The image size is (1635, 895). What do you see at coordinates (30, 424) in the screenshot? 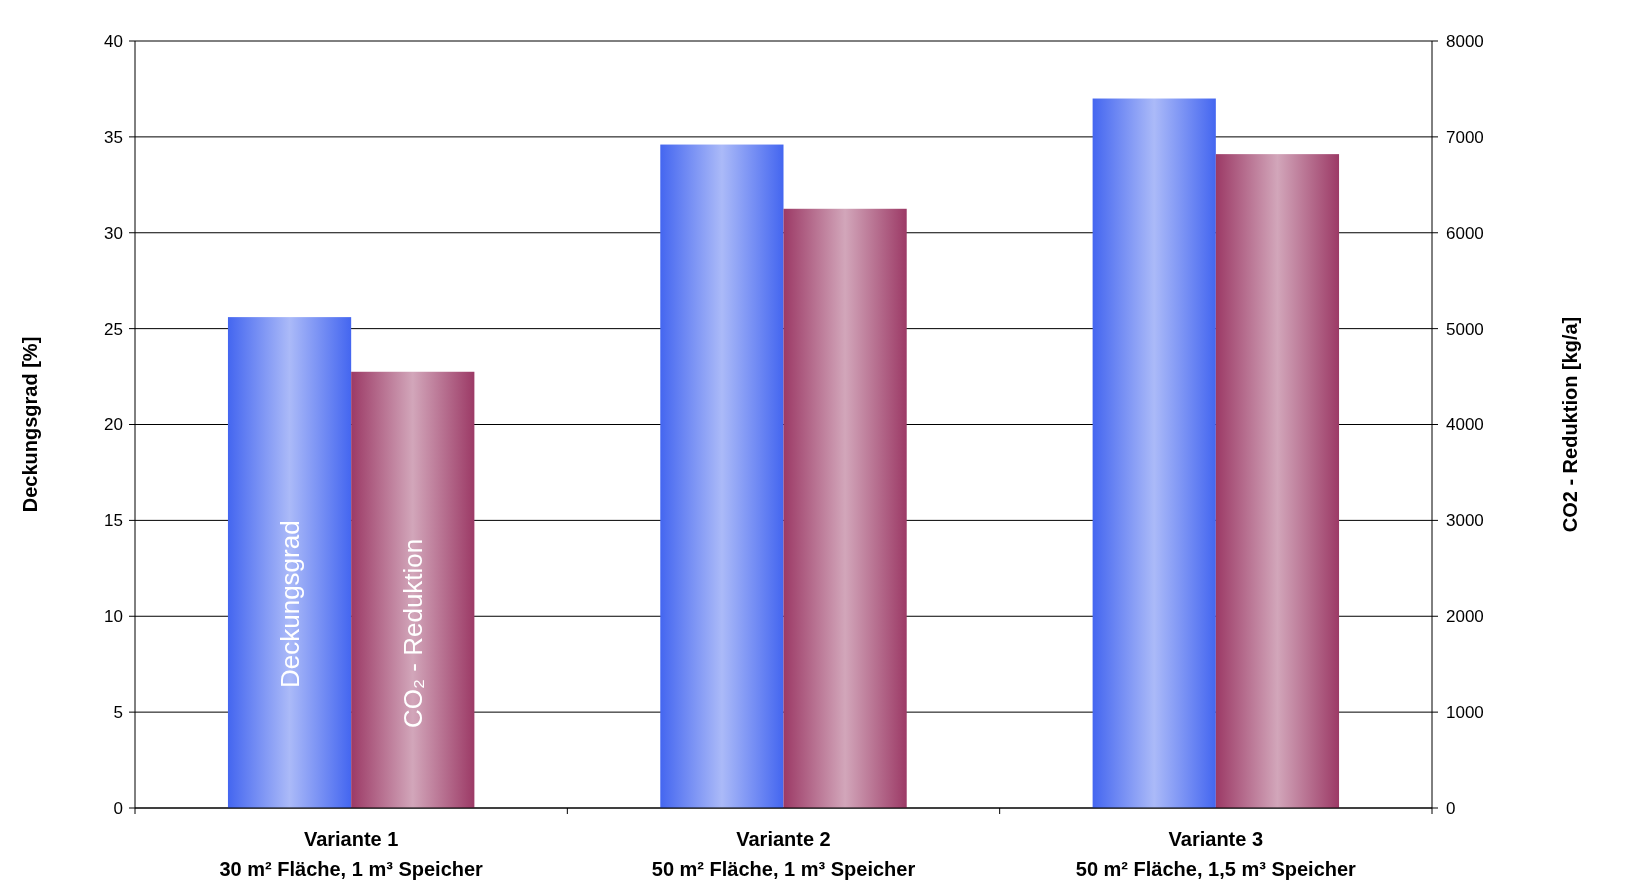
I see `y-axis-title: Deckungsgrad [%]` at bounding box center [30, 424].